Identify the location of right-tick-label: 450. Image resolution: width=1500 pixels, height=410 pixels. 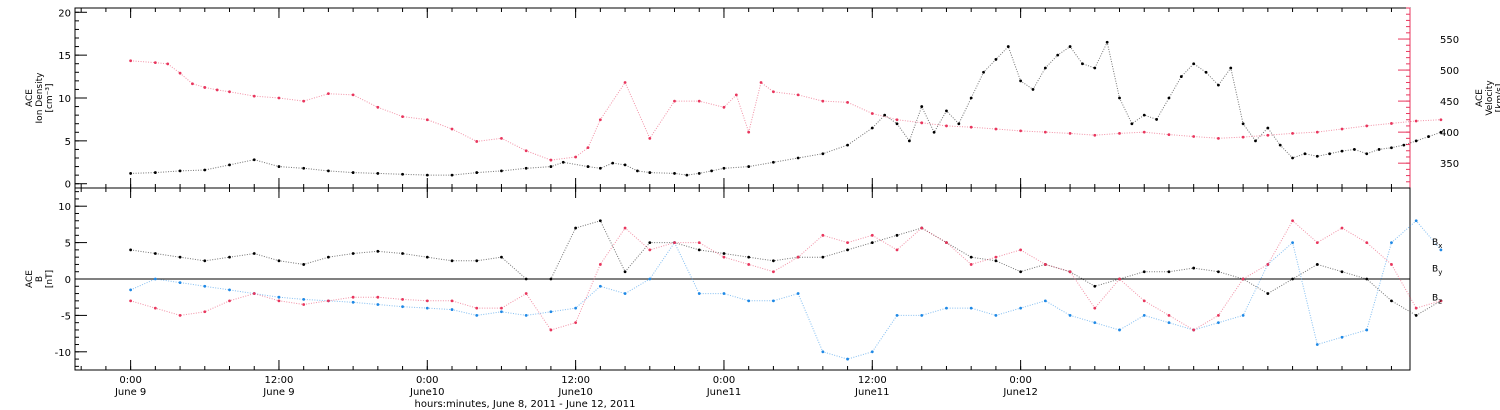
(1449, 102).